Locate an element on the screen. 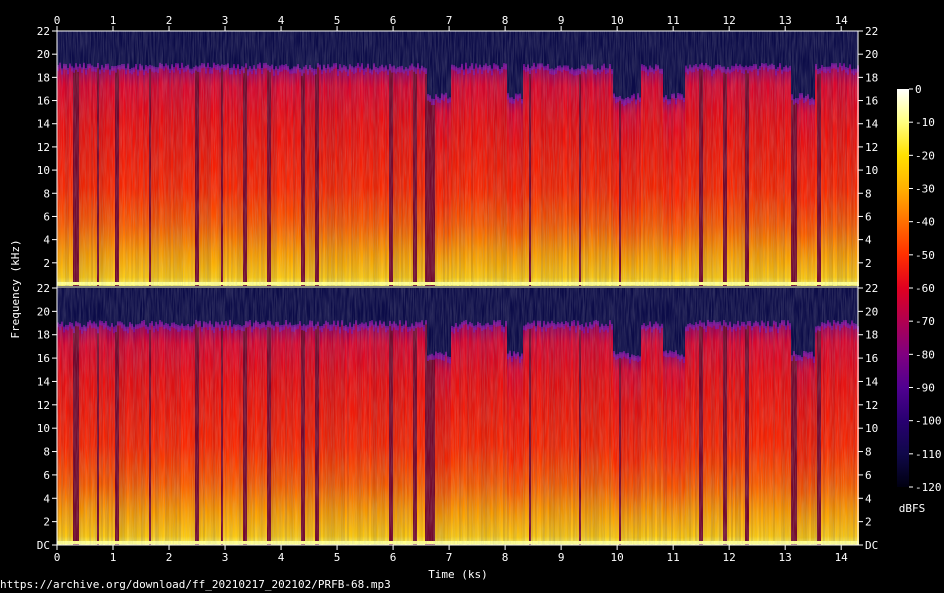  colorbar-tick-label: -120 is located at coordinates (928, 487).